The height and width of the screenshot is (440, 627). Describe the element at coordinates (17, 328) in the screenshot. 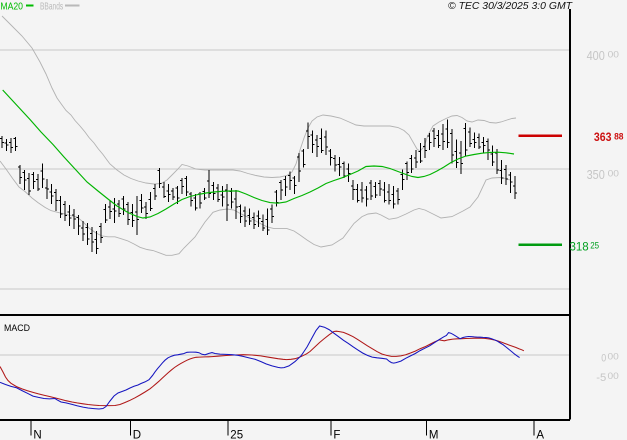

I see `svg-text: MACD` at that location.